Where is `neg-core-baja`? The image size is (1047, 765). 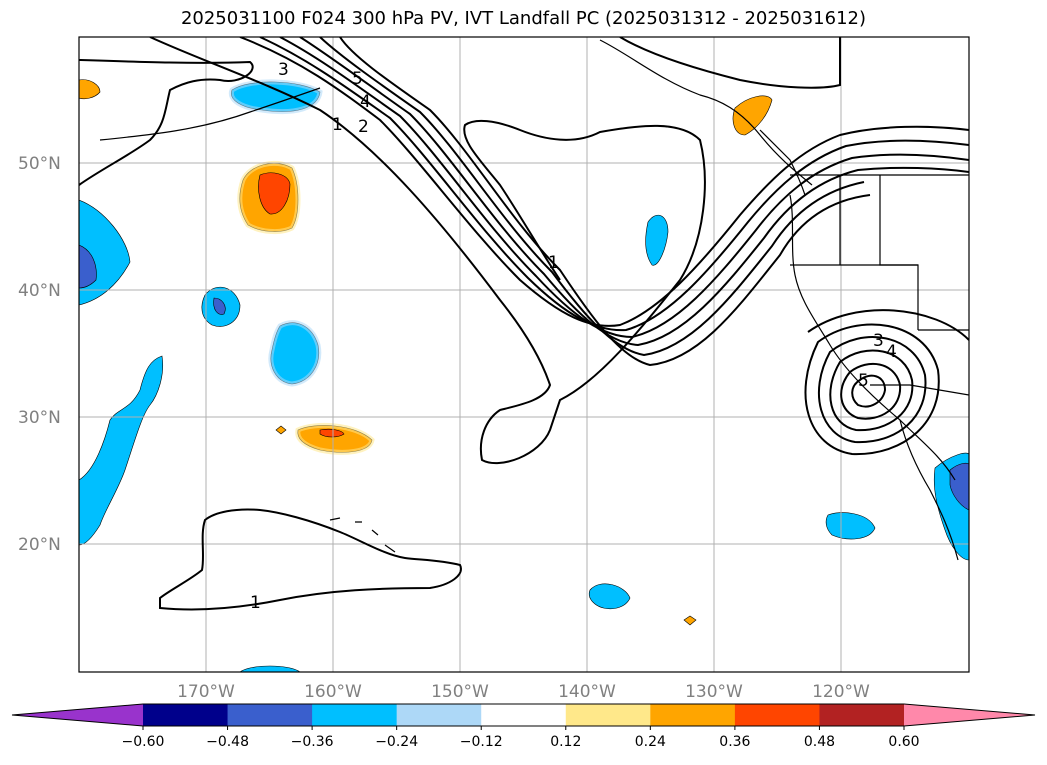 neg-core-baja is located at coordinates (959, 486).